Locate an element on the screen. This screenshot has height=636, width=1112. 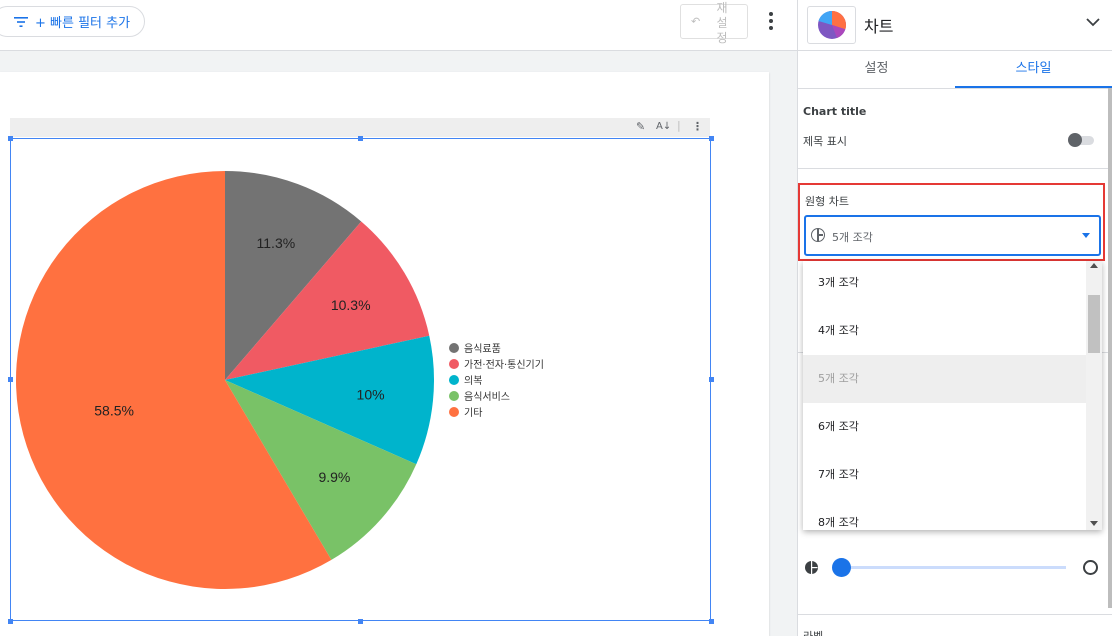
slice-count-select: 5개 조각 is located at coordinates (952, 235).